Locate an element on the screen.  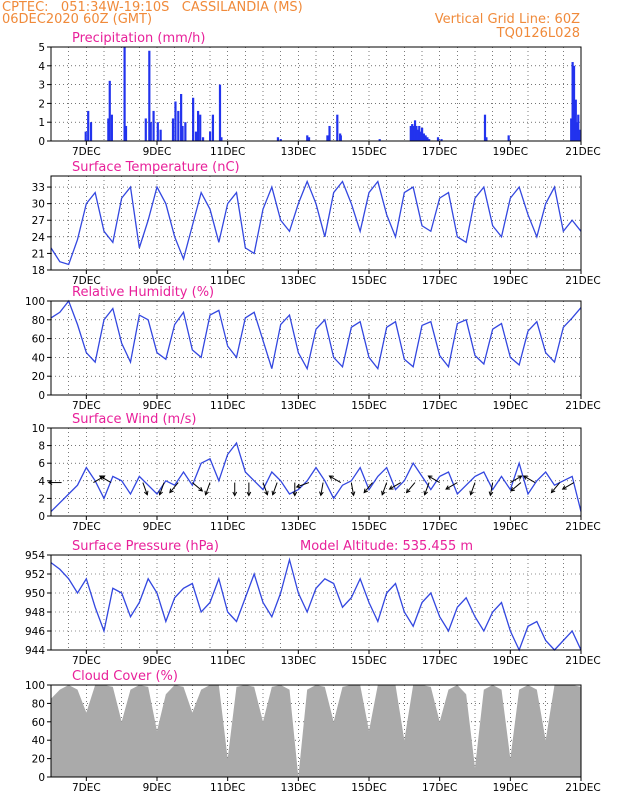
panel-5-frame is located at coordinates (316, 731).